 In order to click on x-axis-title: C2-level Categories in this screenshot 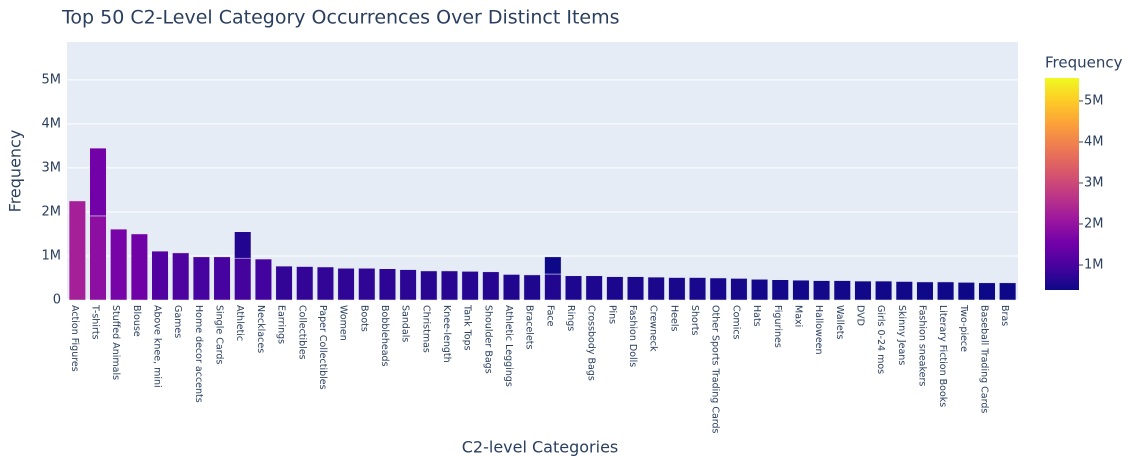, I will do `click(540, 447)`.